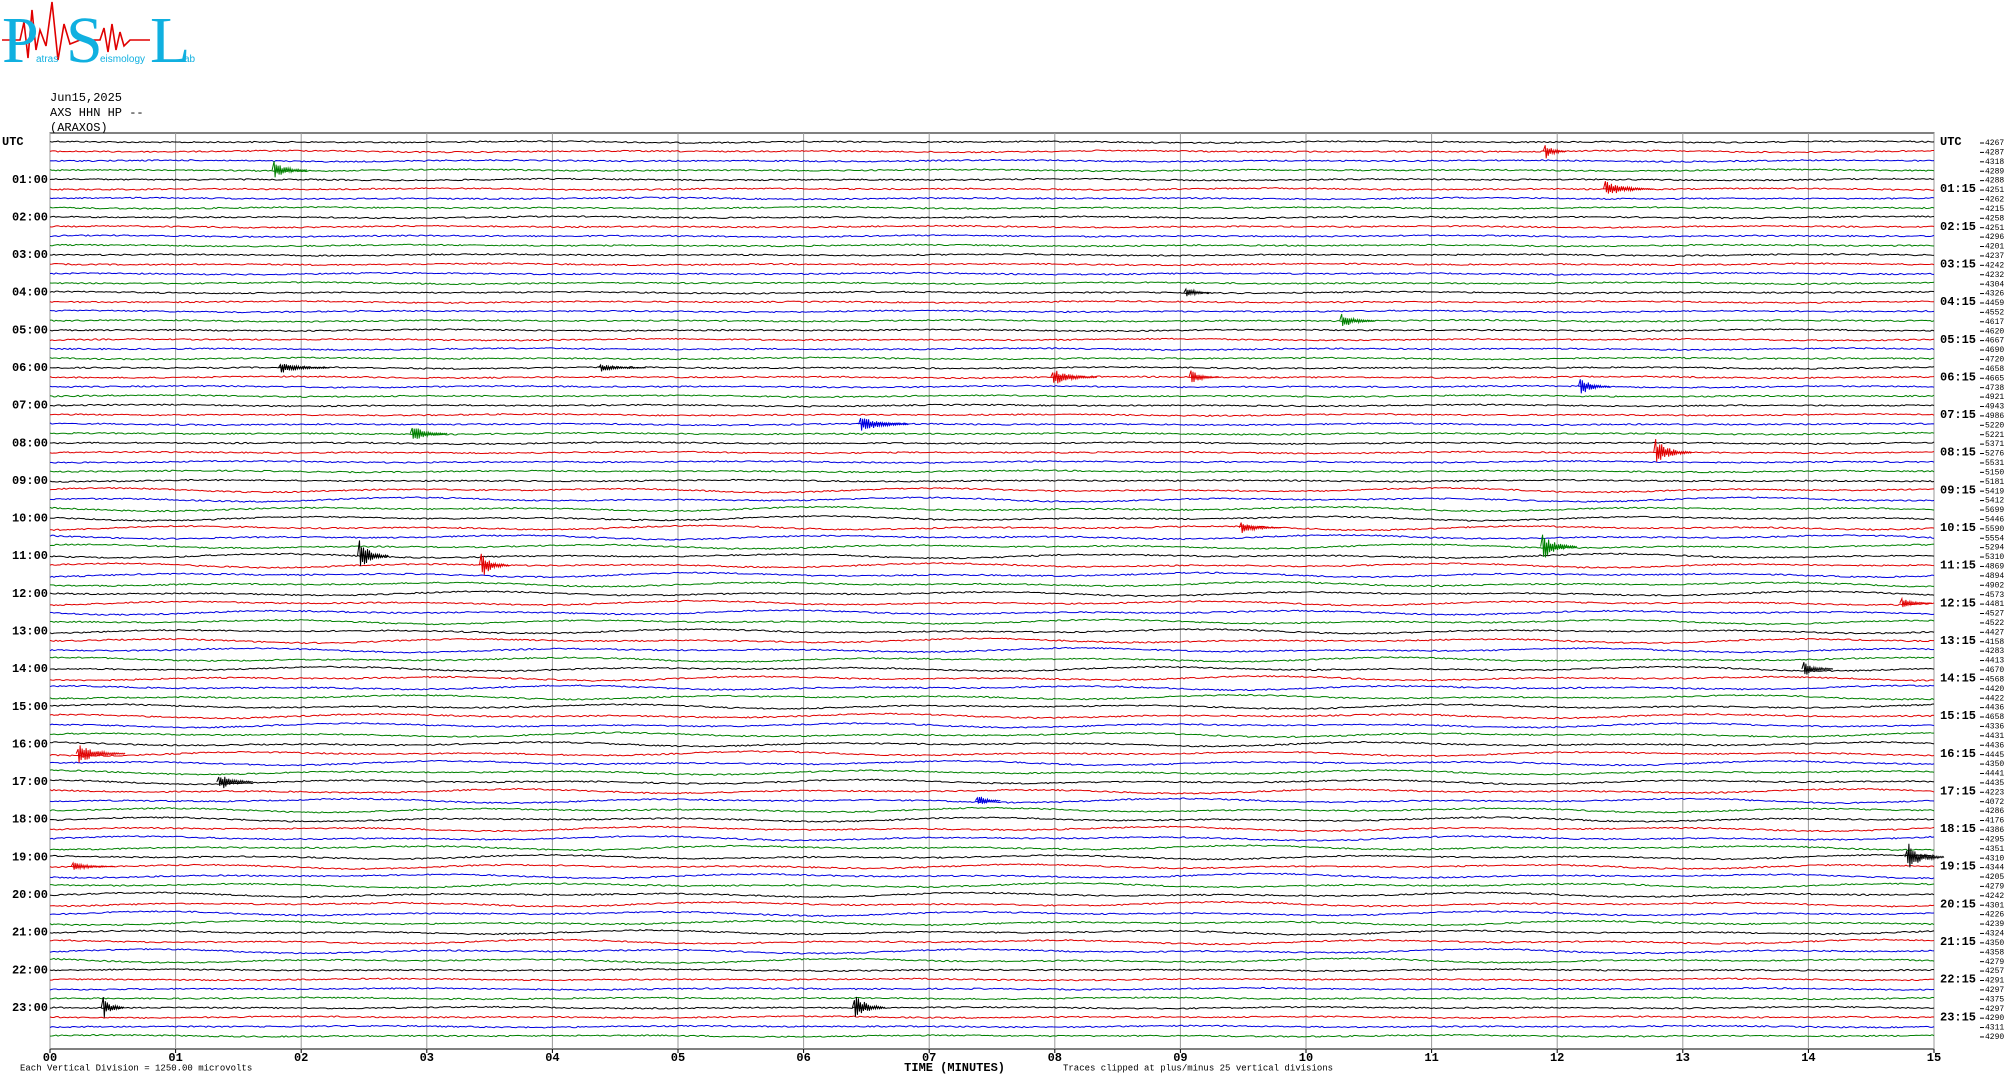 The image size is (2010, 1080). I want to click on row-value: 4158, so click(1994, 642).